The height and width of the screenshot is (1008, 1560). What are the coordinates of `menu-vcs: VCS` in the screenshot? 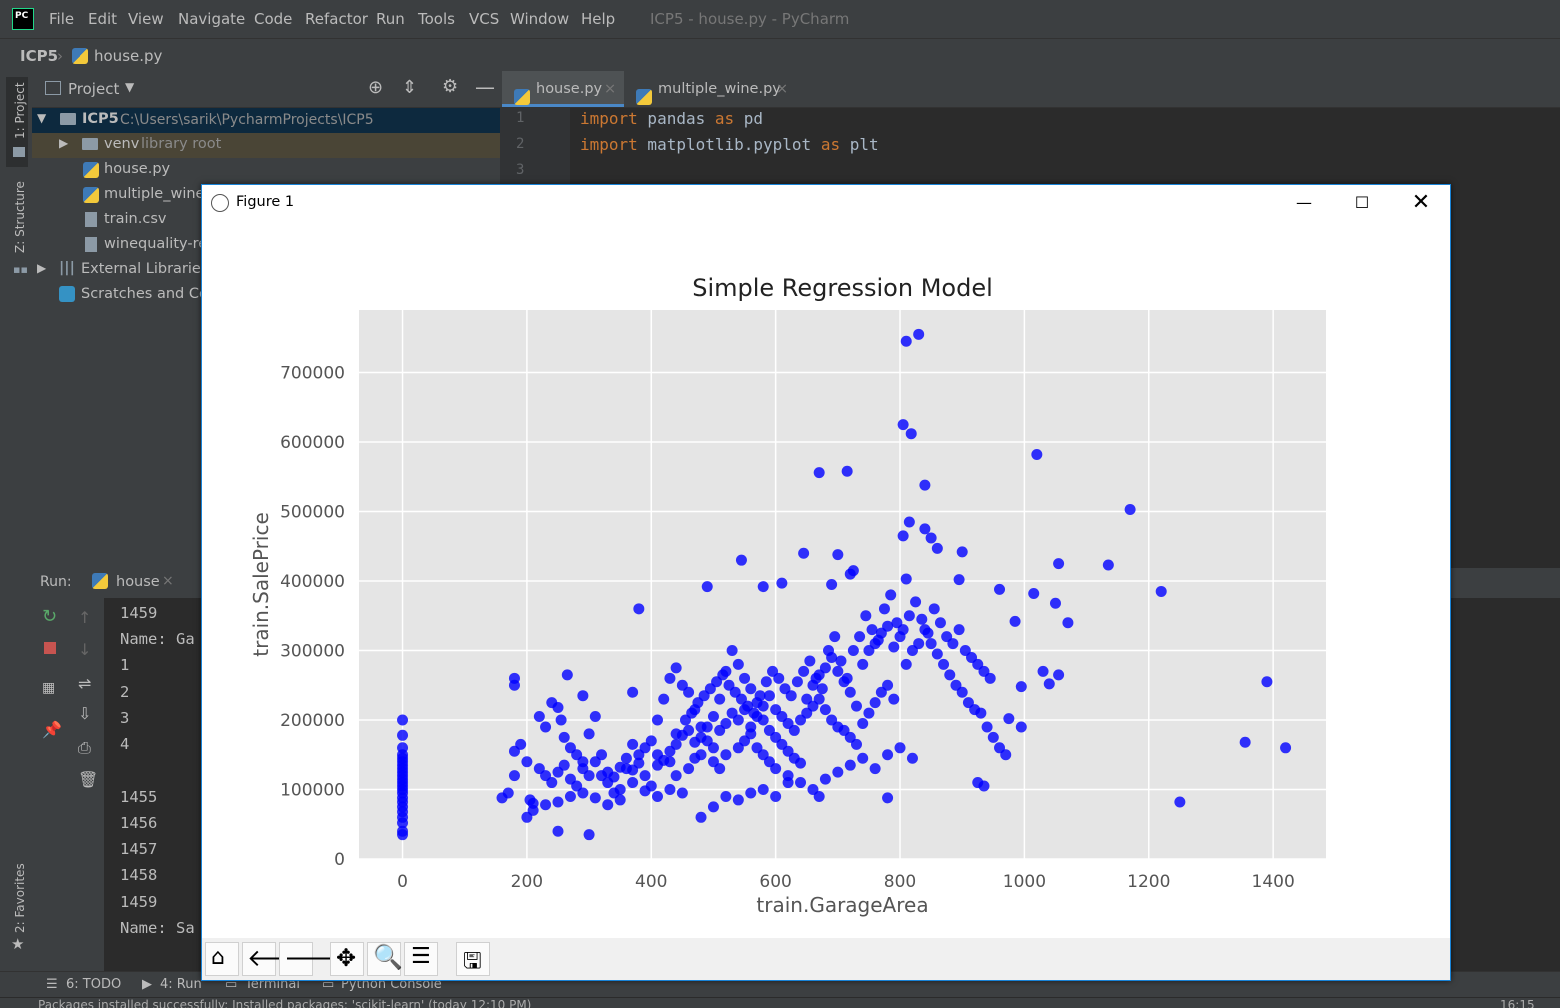 It's located at (484, 19).